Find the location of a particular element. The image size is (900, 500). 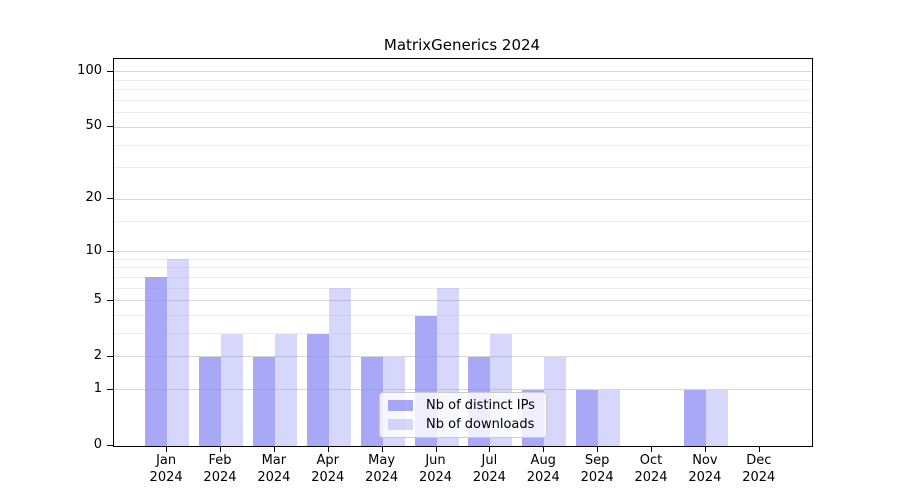

x-tick-label: Aug 2024 is located at coordinates (543, 469).